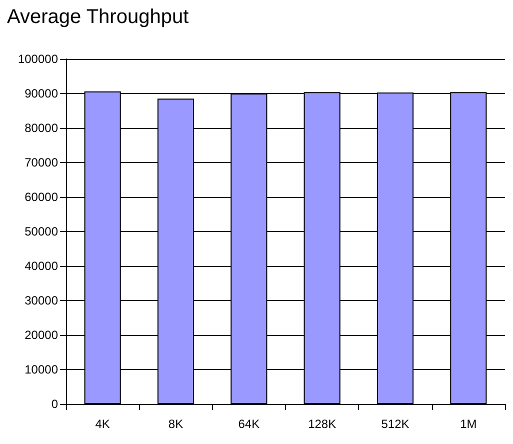 This screenshot has height=444, width=513. Describe the element at coordinates (41, 301) in the screenshot. I see `y-tick-label: 30000` at that location.